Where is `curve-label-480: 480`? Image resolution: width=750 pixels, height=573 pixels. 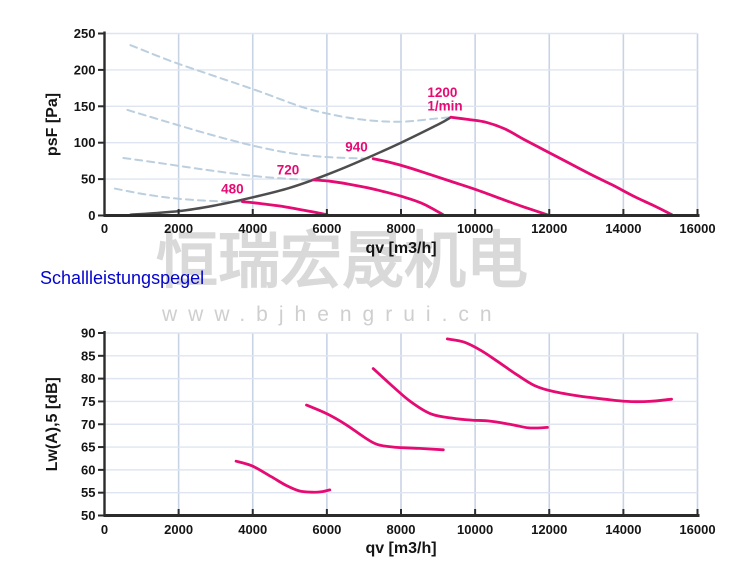
curve-label-480: 480 is located at coordinates (232, 189).